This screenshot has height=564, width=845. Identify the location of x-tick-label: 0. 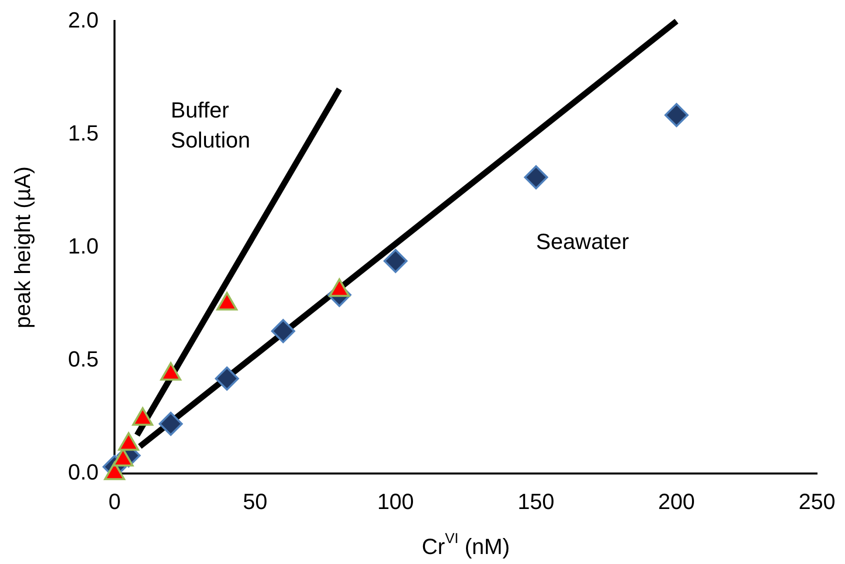
(114, 501).